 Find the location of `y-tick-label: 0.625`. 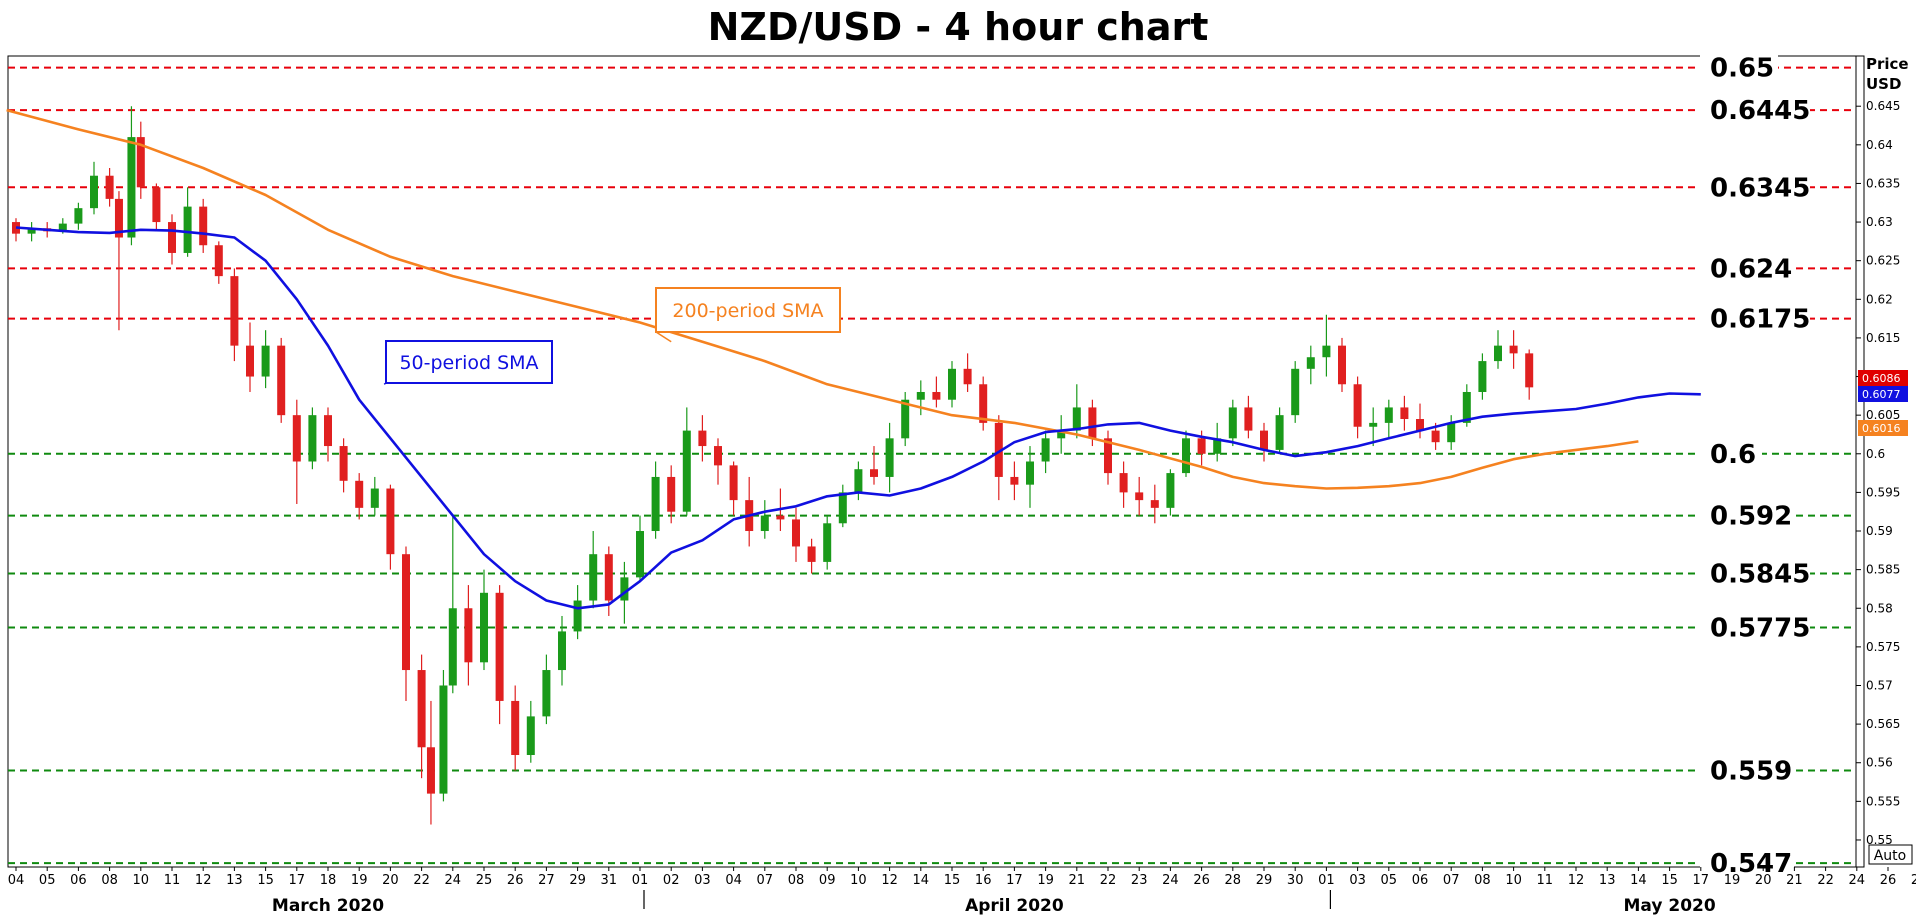

y-tick-label: 0.625 is located at coordinates (1883, 261).